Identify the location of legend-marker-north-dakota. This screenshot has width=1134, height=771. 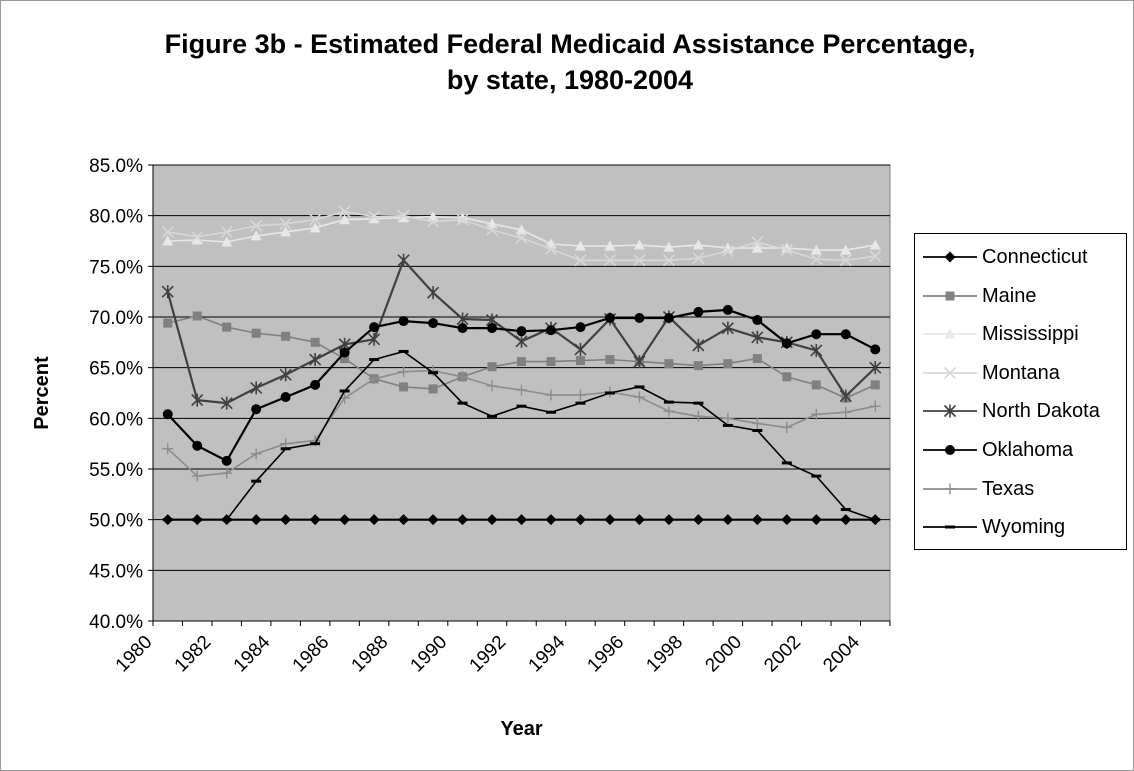
(950, 411).